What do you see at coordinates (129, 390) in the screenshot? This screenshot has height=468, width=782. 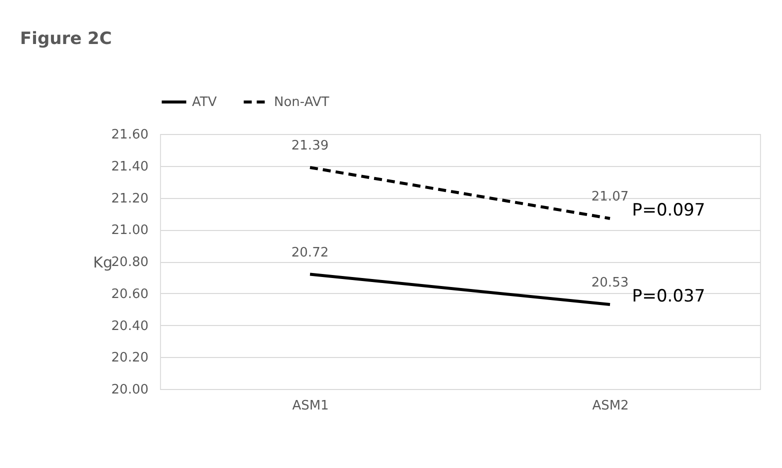 I see `y-tick-label: 20.00` at bounding box center [129, 390].